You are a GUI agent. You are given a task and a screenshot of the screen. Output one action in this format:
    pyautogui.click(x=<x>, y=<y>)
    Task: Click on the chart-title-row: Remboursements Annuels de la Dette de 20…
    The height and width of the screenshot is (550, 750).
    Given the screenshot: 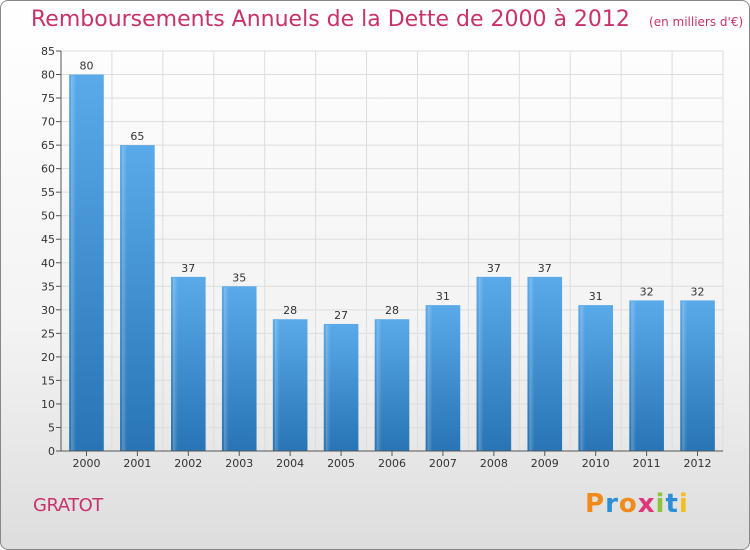 What is the action you would take?
    pyautogui.click(x=387, y=19)
    